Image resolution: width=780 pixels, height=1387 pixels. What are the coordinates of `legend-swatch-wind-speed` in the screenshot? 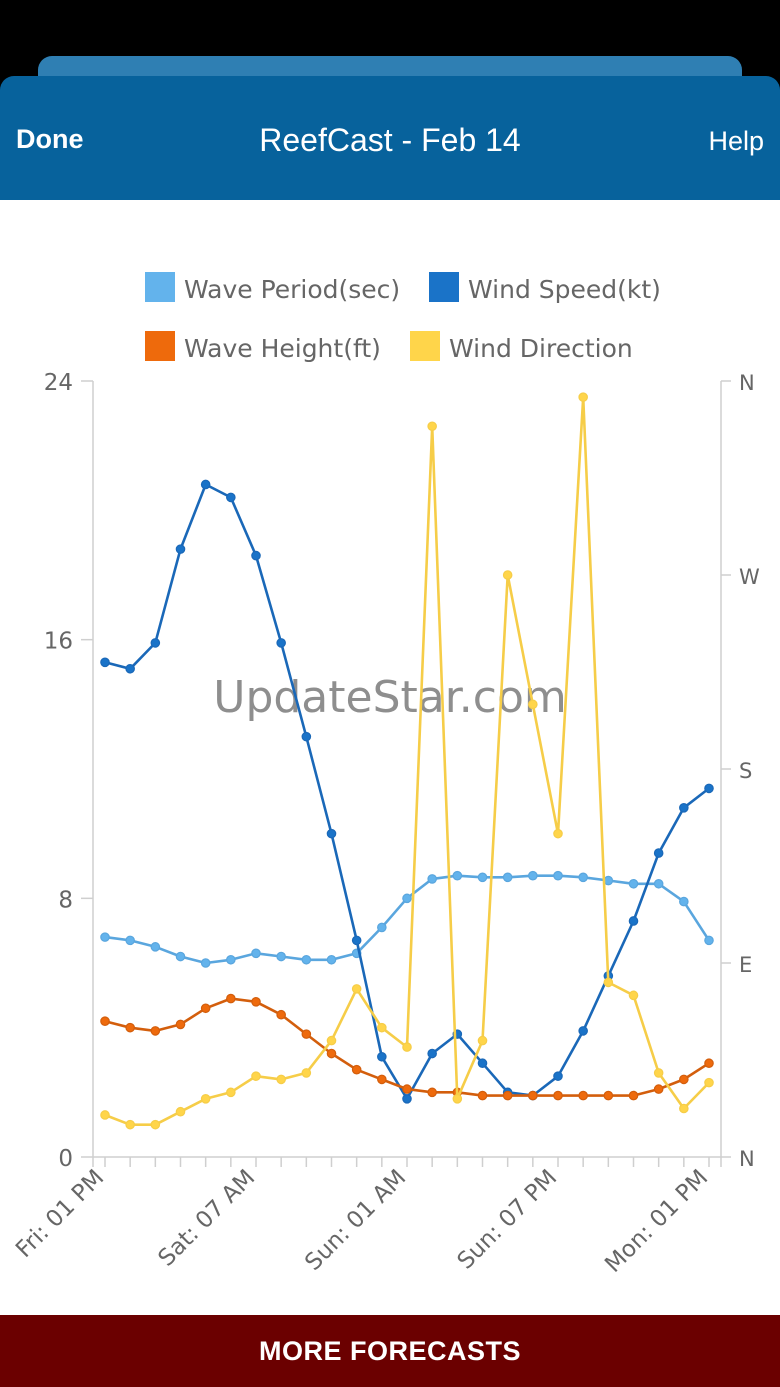 It's located at (444, 287).